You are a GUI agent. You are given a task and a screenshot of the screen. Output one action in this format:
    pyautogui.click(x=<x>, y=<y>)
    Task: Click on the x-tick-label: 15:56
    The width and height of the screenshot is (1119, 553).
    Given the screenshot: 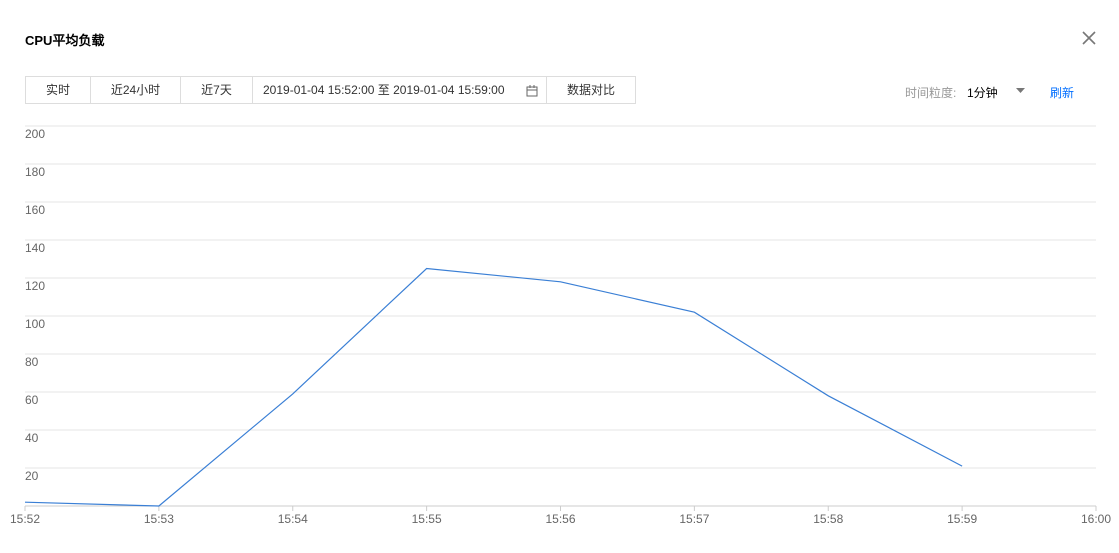 What is the action you would take?
    pyautogui.click(x=560, y=519)
    